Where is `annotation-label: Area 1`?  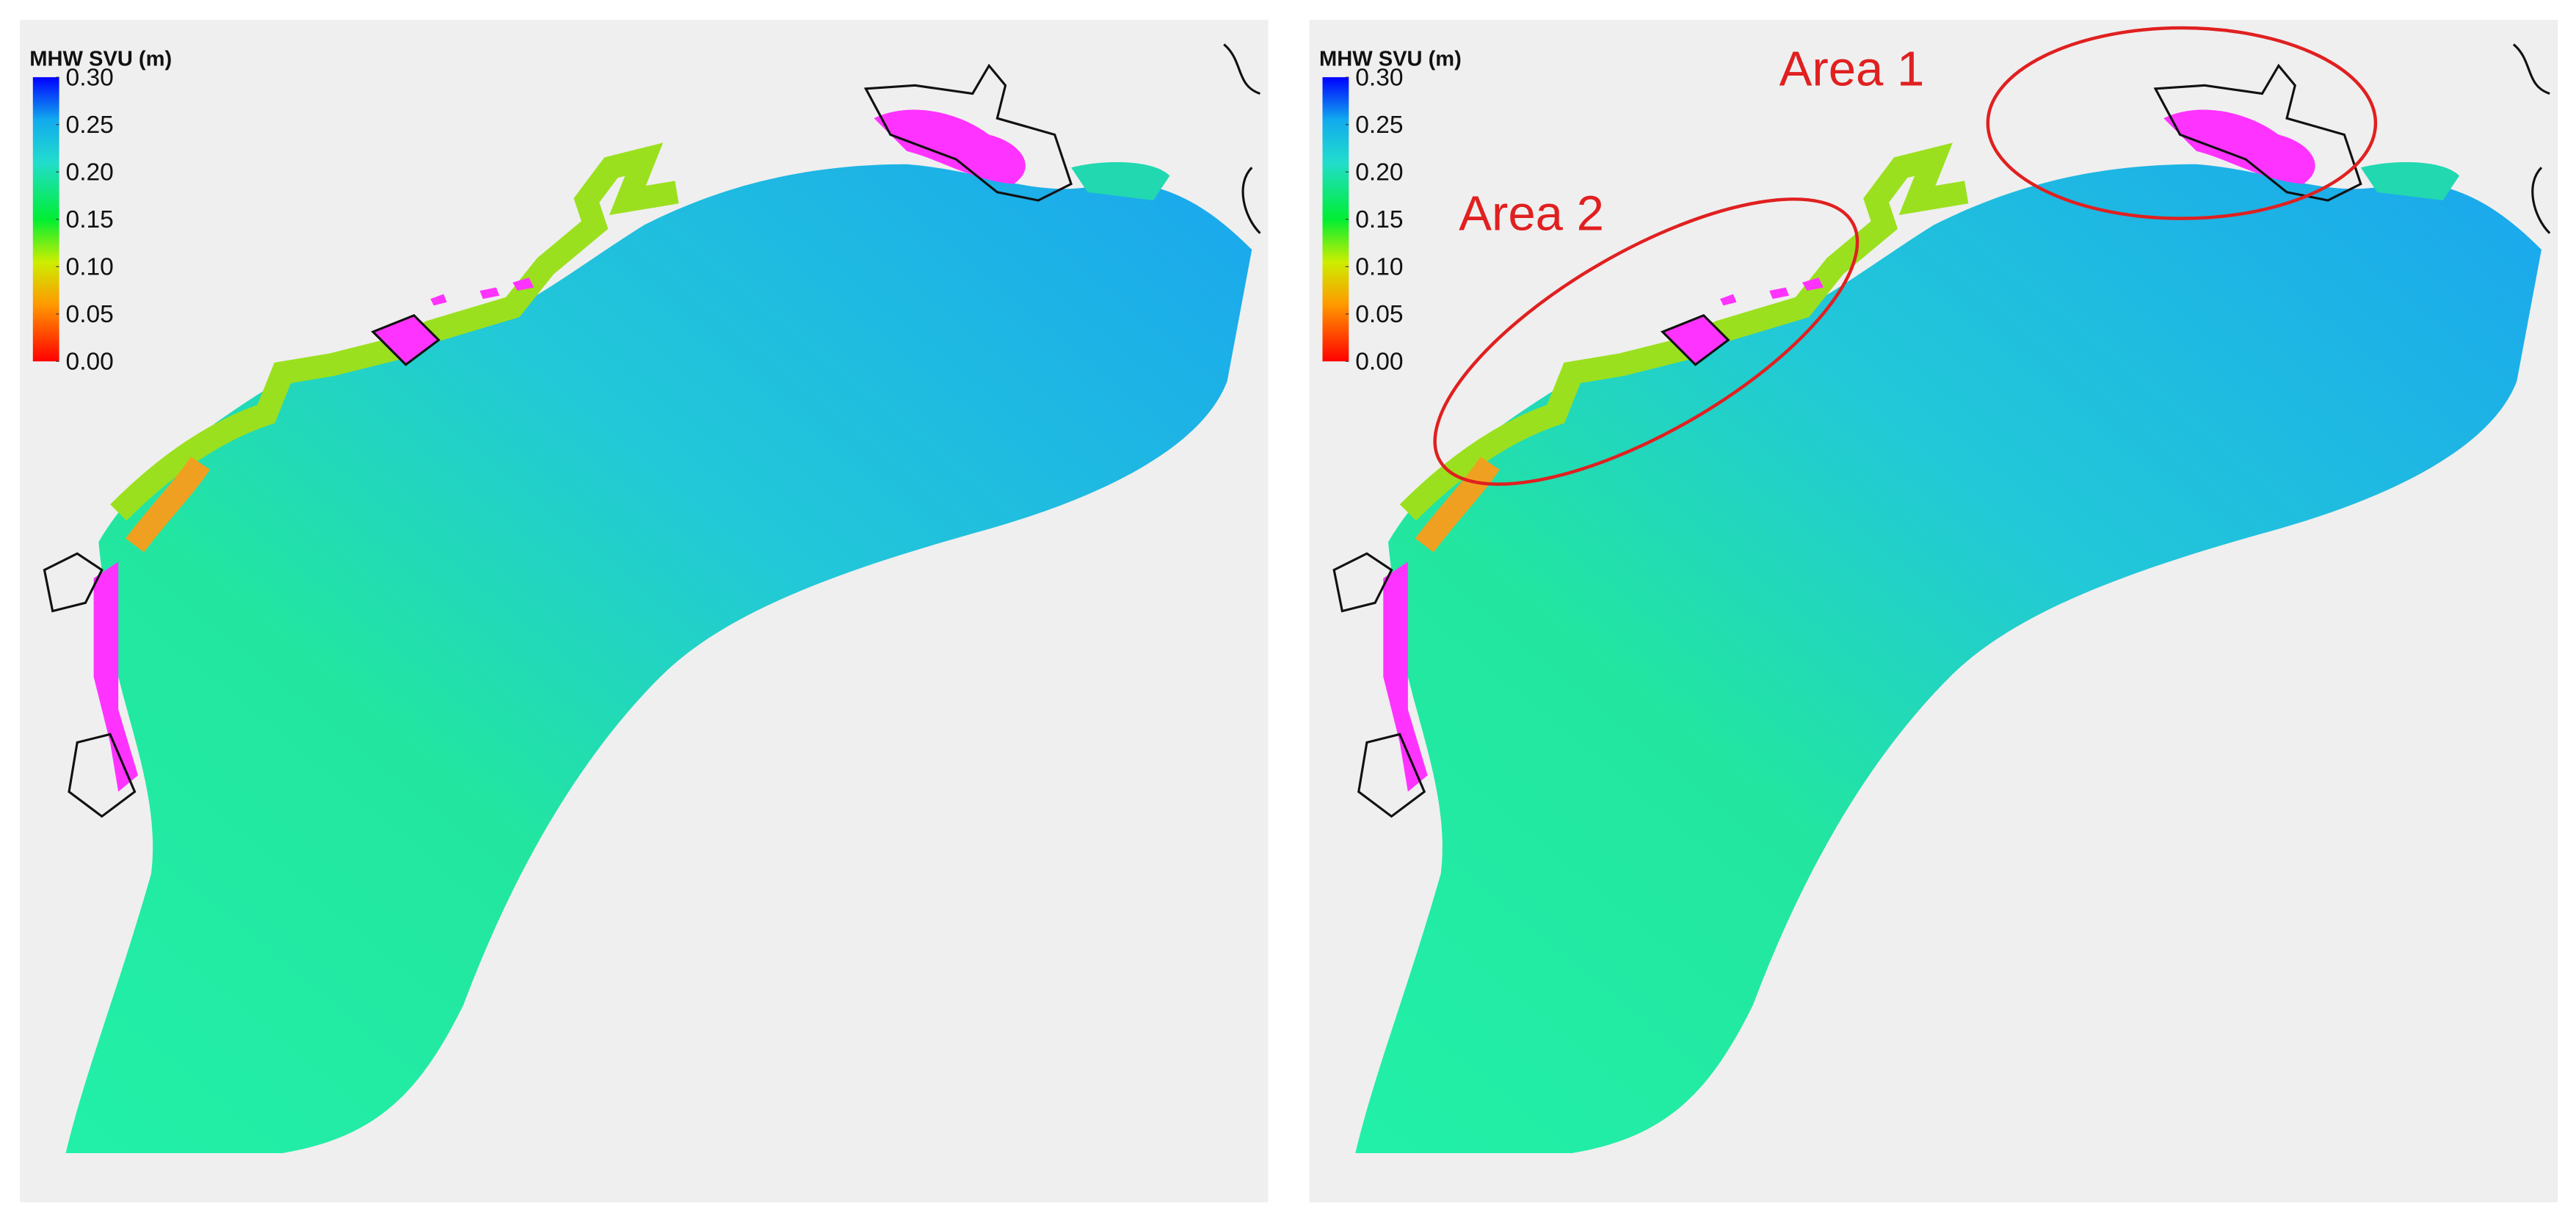 annotation-label: Area 1 is located at coordinates (1852, 68).